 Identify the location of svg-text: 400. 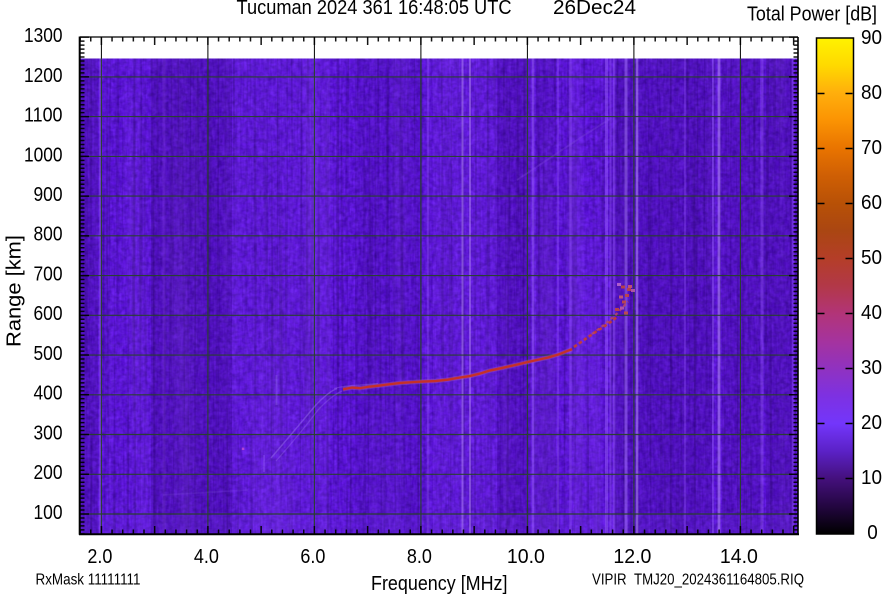
(48, 394).